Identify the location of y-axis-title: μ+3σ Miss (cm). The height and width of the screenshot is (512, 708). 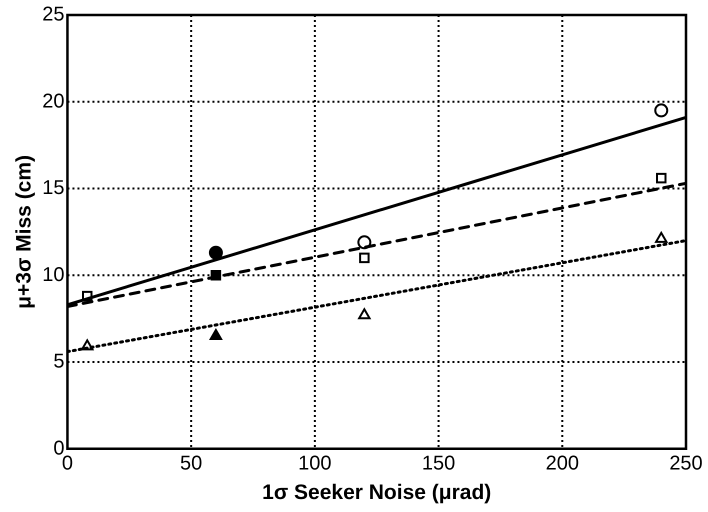
(24, 231).